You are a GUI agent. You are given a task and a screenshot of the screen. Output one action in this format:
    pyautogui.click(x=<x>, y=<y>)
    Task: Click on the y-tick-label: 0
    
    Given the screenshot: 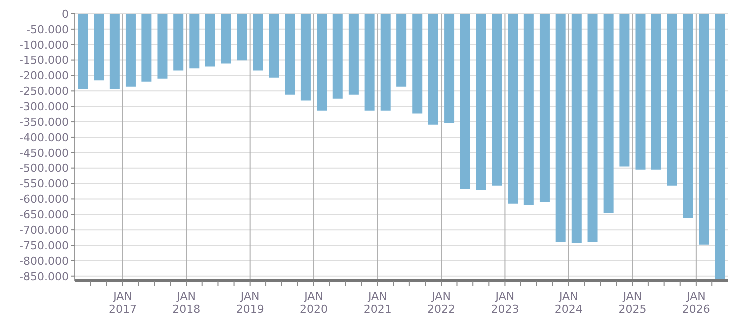 What is the action you would take?
    pyautogui.click(x=65, y=14)
    